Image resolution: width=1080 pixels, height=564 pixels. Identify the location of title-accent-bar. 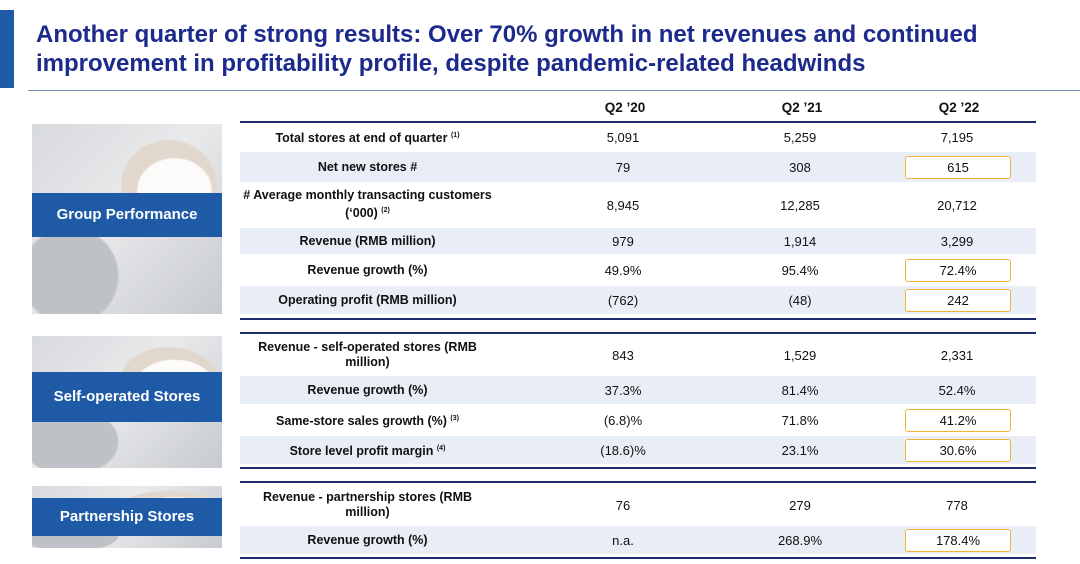
(7, 49).